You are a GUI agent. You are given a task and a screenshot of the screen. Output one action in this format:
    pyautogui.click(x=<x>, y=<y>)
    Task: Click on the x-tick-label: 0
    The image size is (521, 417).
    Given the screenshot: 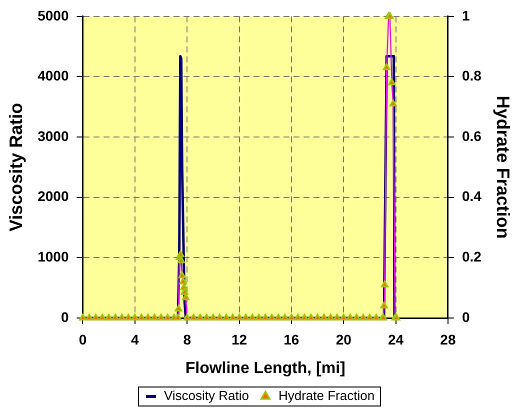 What is the action you would take?
    pyautogui.click(x=82, y=339)
    